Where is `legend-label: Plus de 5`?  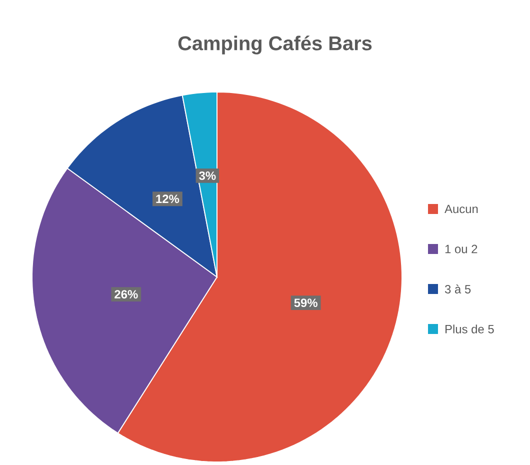
legend-label: Plus de 5 is located at coordinates (470, 329).